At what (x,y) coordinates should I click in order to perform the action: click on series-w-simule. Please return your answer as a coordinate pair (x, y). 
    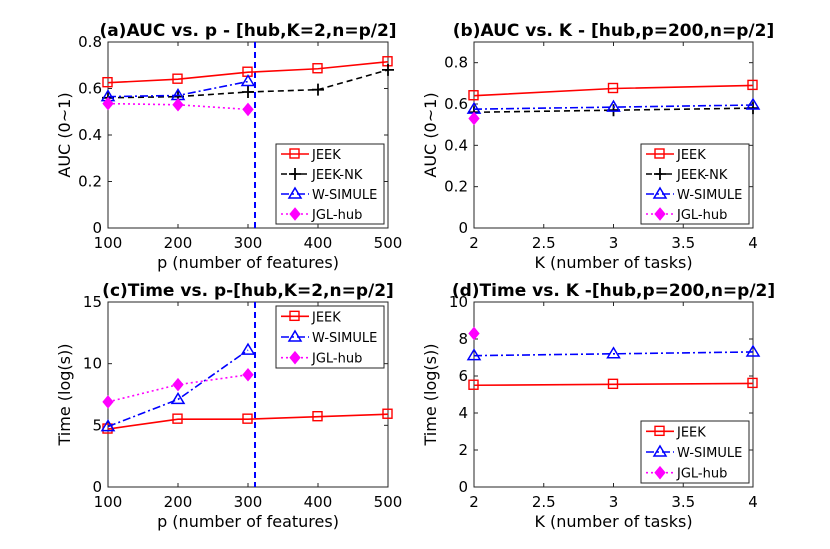
    Looking at the image, I should click on (613, 352).